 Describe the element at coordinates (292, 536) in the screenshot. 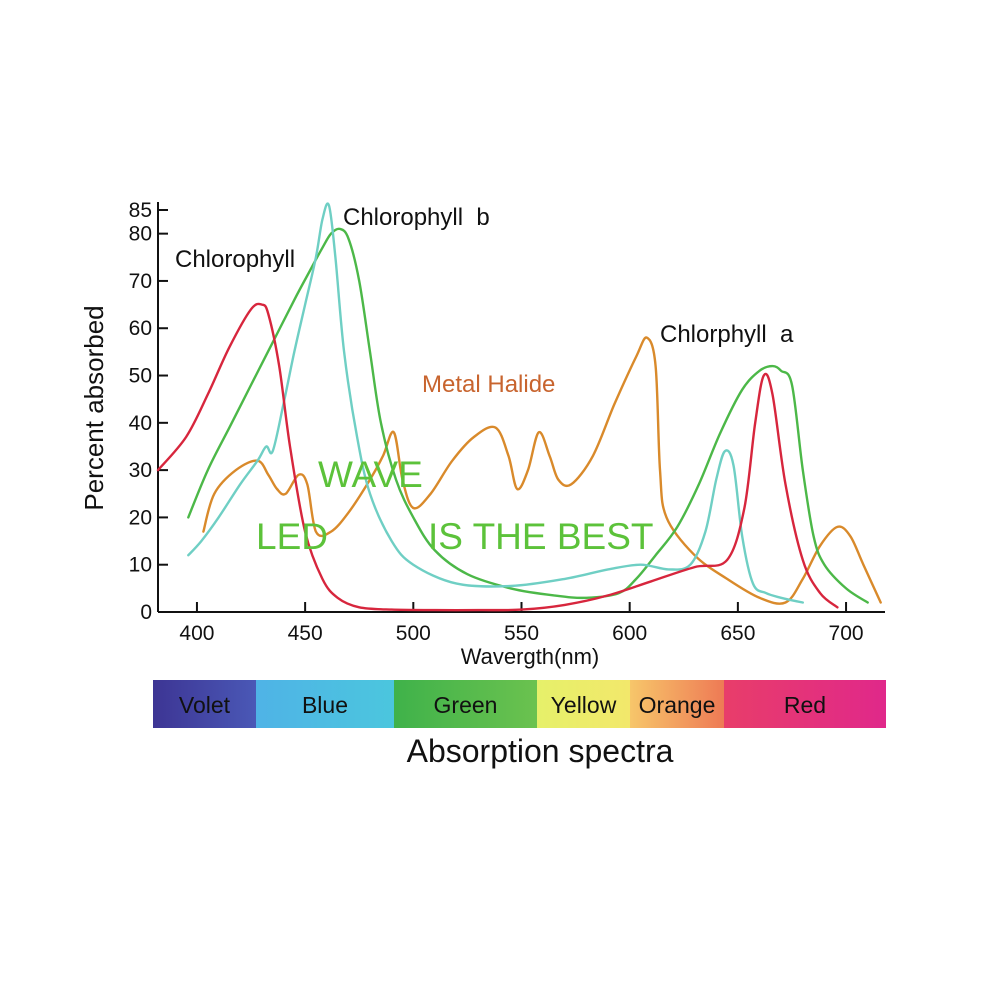

I see `label-led: LED` at that location.